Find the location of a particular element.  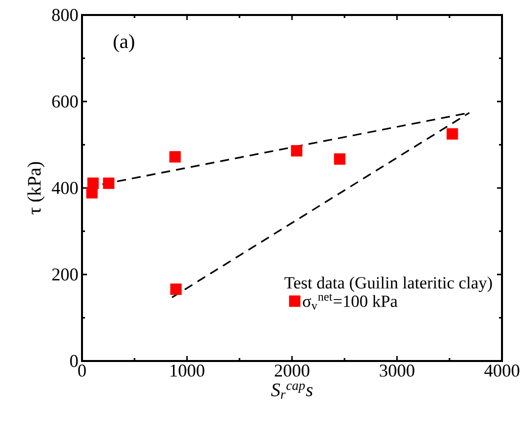

y-tick-label: 600 is located at coordinates (65, 101).